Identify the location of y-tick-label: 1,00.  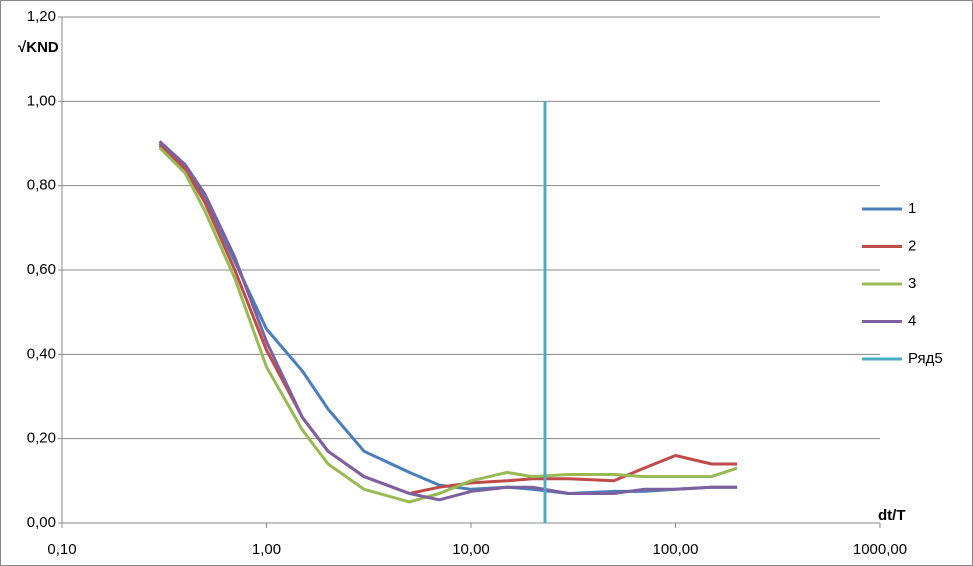
(41, 100).